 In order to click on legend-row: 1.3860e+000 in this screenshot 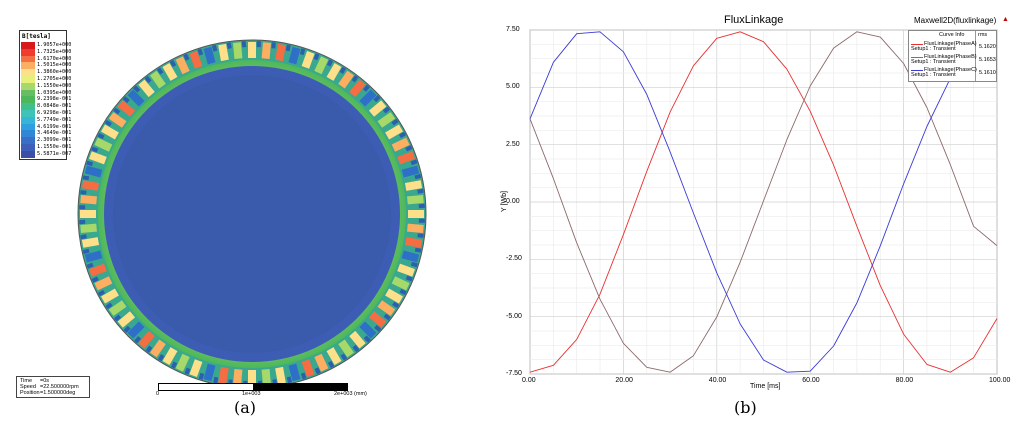, I will do `click(46, 73)`.